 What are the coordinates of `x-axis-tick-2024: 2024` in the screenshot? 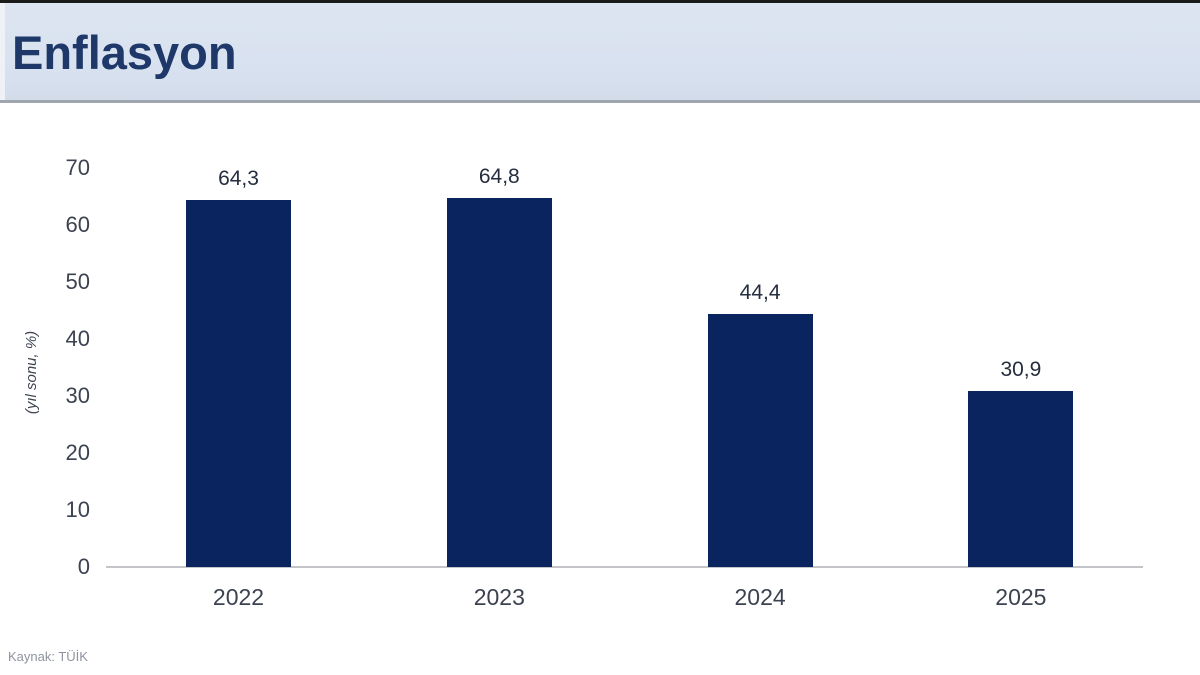 It's located at (760, 597).